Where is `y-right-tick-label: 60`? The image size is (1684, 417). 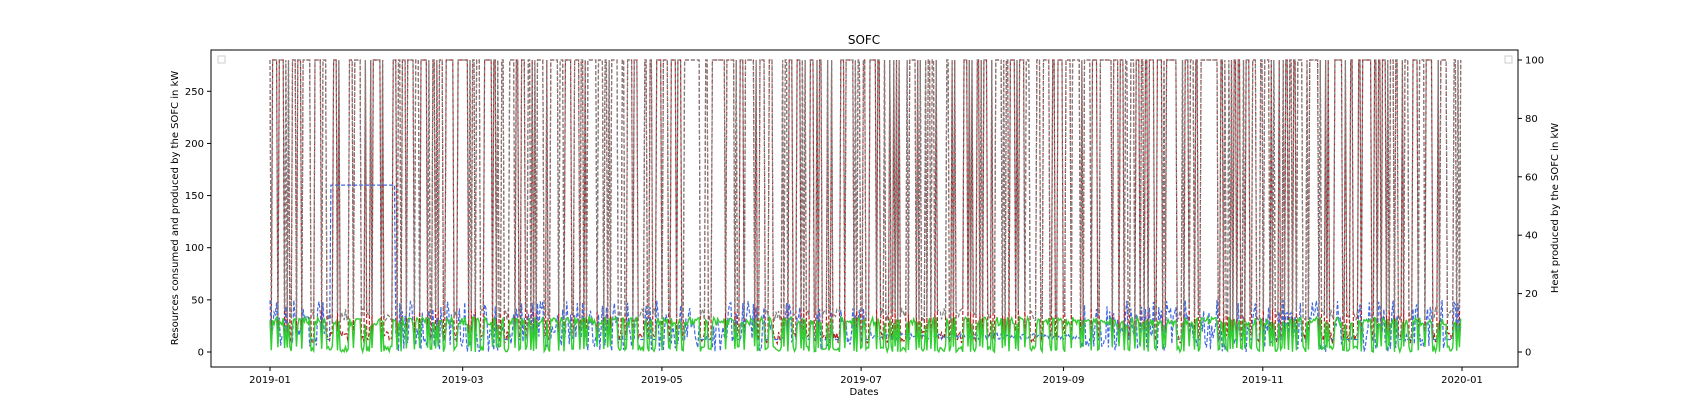 y-right-tick-label: 60 is located at coordinates (1531, 177).